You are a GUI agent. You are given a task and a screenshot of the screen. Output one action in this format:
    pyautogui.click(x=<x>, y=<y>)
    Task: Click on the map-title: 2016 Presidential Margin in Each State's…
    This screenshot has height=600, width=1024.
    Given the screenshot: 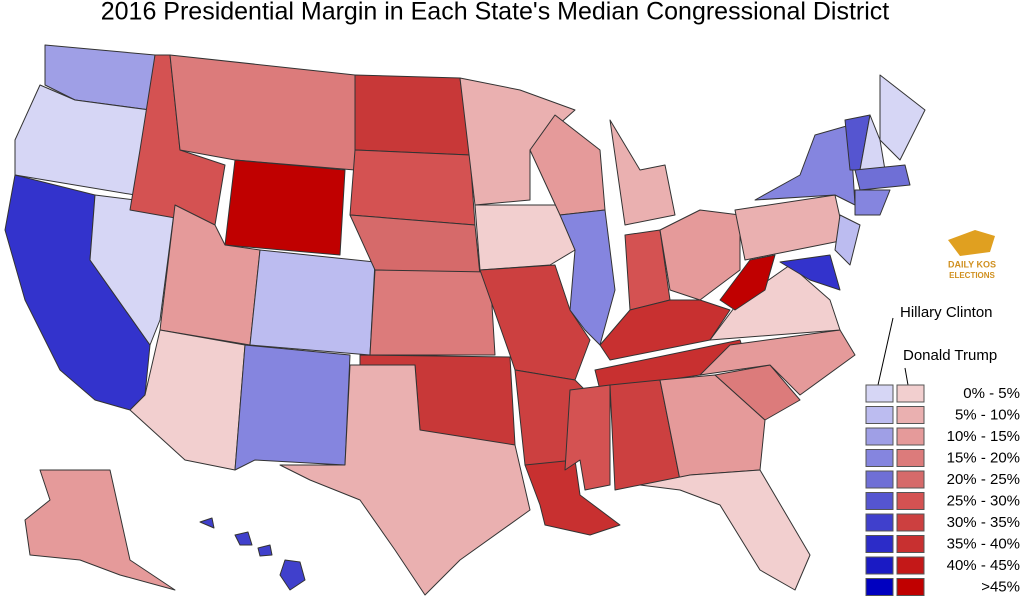 What is the action you would take?
    pyautogui.click(x=495, y=13)
    